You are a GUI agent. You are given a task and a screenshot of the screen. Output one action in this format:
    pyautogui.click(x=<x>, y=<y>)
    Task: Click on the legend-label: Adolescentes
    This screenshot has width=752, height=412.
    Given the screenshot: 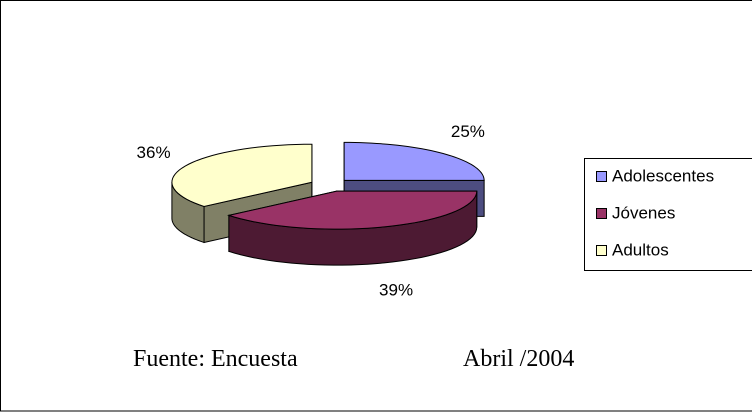 What is the action you would take?
    pyautogui.click(x=663, y=175)
    